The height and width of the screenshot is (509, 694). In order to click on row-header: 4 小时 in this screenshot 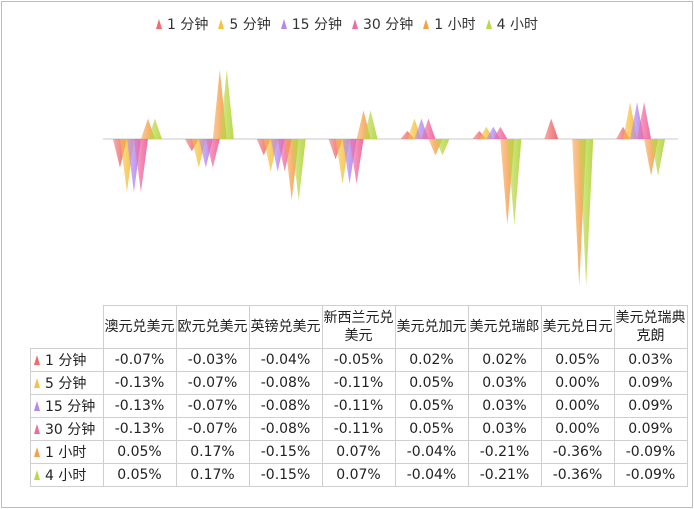, I will do `click(67, 475)`.